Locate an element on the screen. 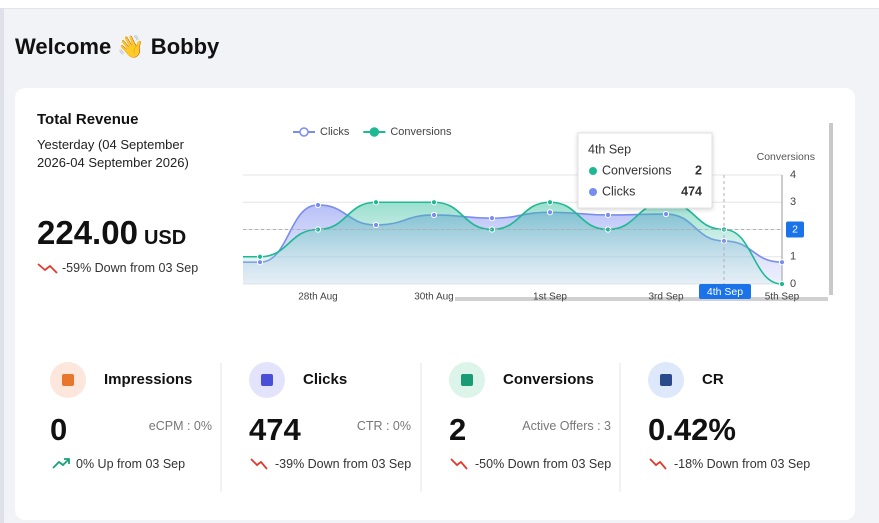 The width and height of the screenshot is (879, 523). legend-label: Conversions is located at coordinates (421, 132).